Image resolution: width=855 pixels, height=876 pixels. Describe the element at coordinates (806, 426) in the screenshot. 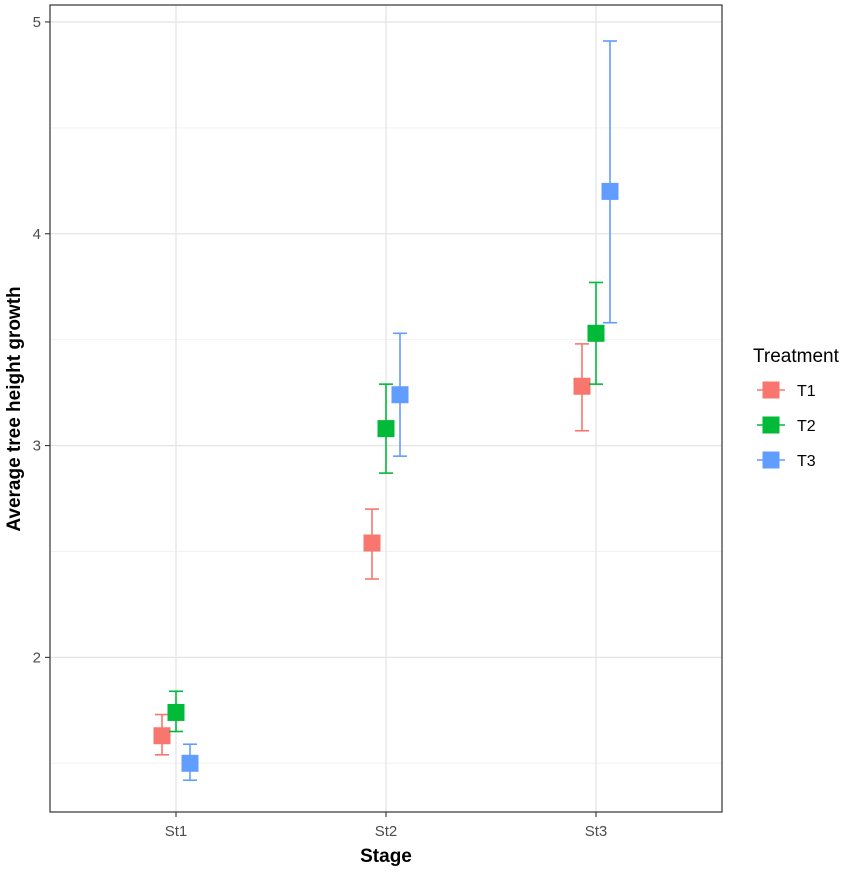

I see `legend-label: T2` at that location.